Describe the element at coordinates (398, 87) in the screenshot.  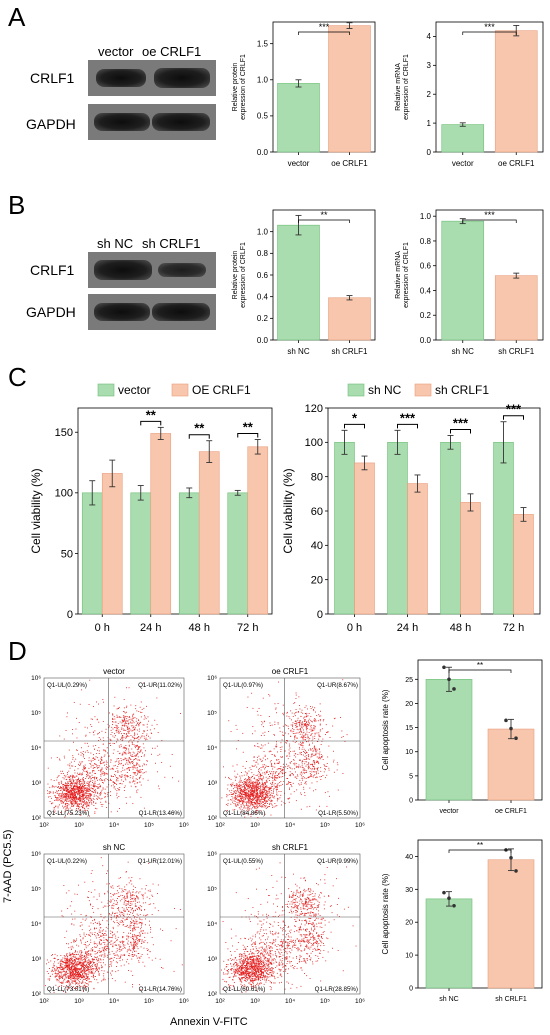
I see `y-axis-label: Relative mRNA` at that location.